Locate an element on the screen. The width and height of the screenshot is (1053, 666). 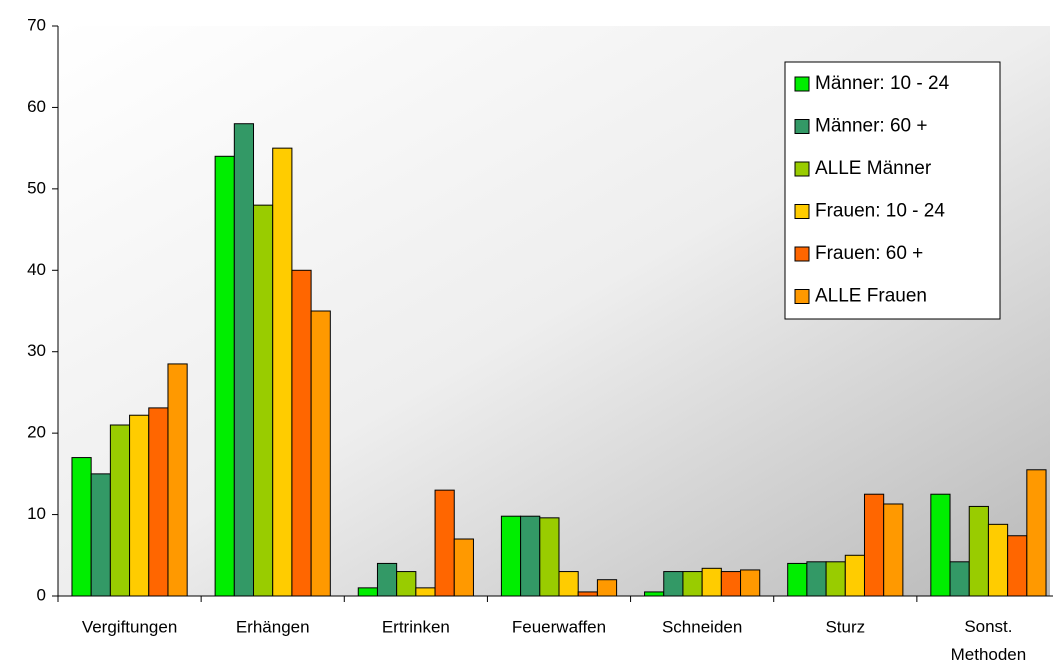
x-tick-label: Vergiftungen is located at coordinates (129, 626).